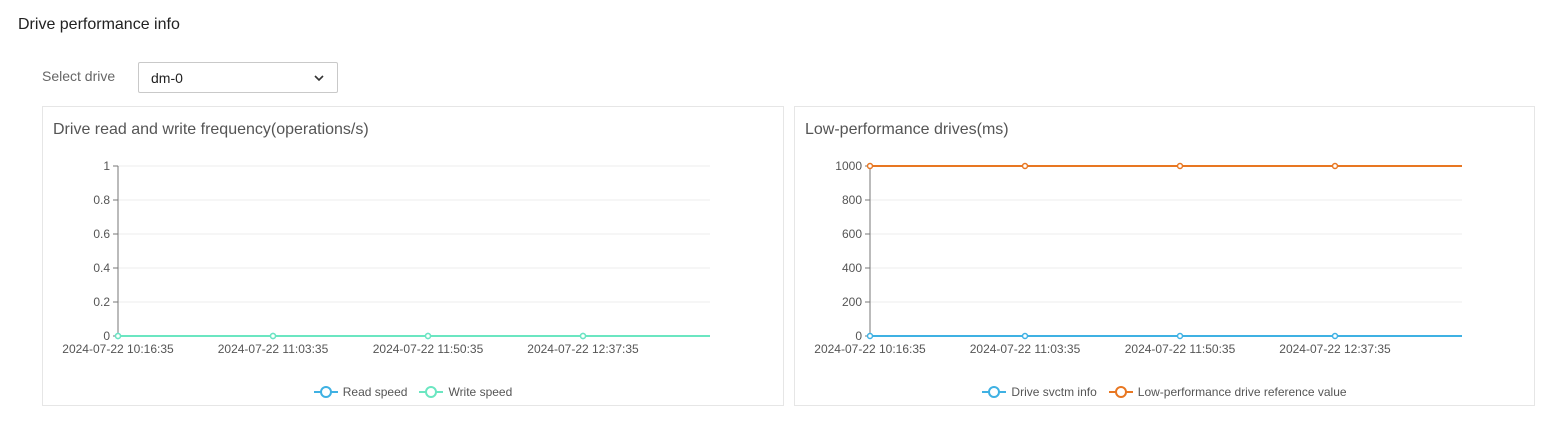 The image size is (1558, 439). Describe the element at coordinates (1242, 392) in the screenshot. I see `legend-label: Low-performance drive reference value` at that location.